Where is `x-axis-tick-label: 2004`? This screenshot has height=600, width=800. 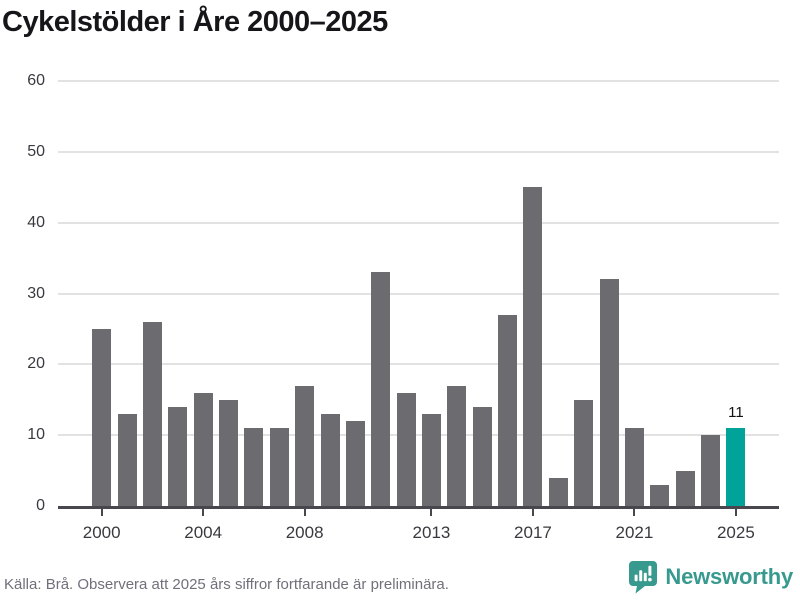 x-axis-tick-label: 2004 is located at coordinates (203, 532).